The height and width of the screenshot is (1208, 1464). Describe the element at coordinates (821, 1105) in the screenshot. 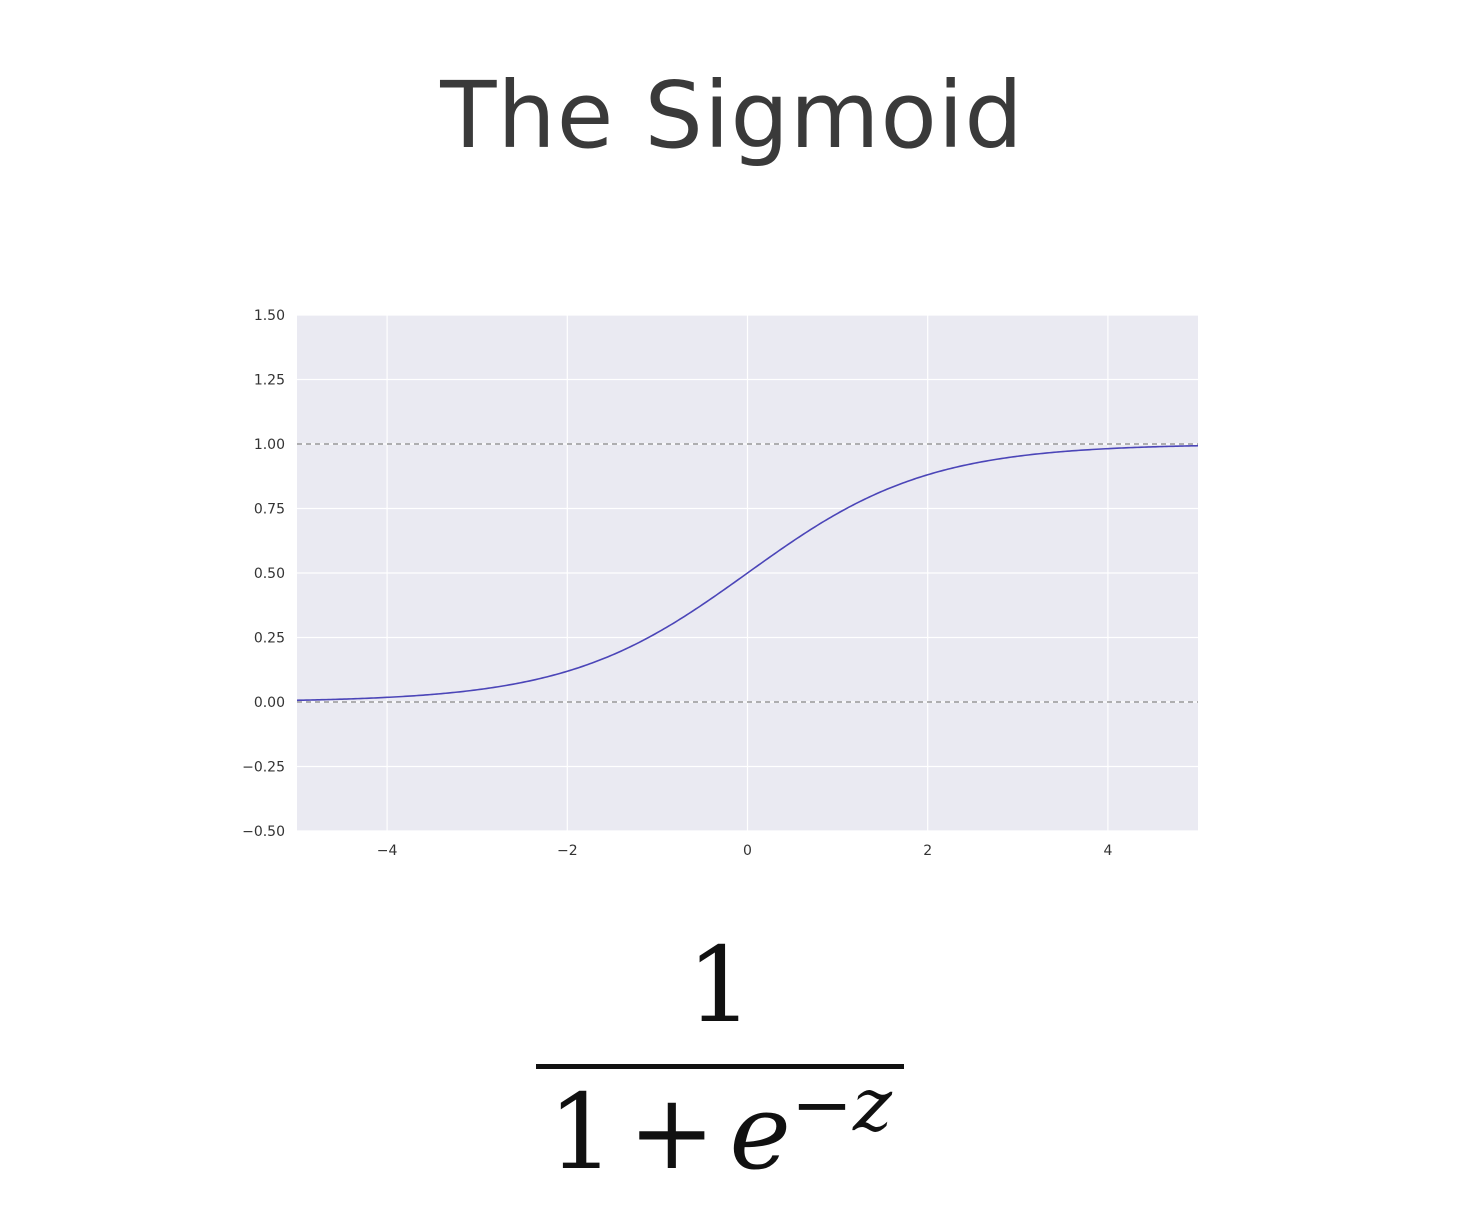

I see `formula-exponent-minus: −` at that location.